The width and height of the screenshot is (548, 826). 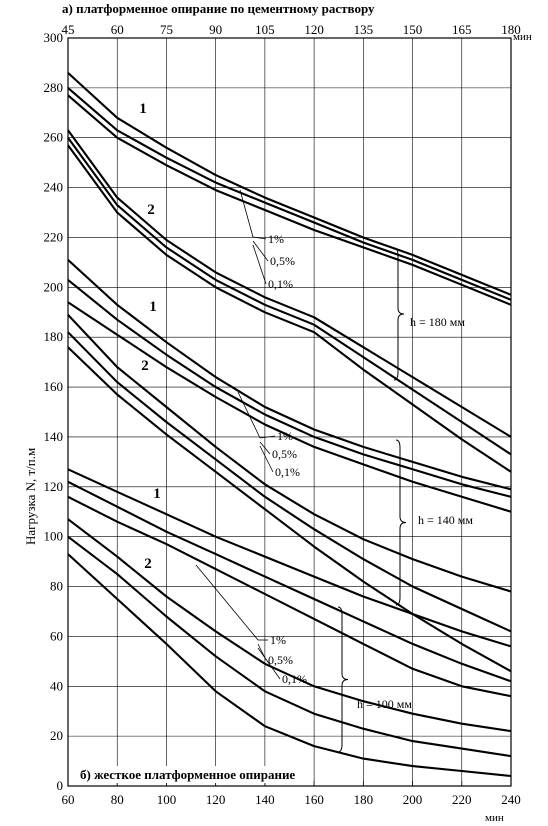 I want to click on x-top-unit-label: мин, so click(x=522, y=37).